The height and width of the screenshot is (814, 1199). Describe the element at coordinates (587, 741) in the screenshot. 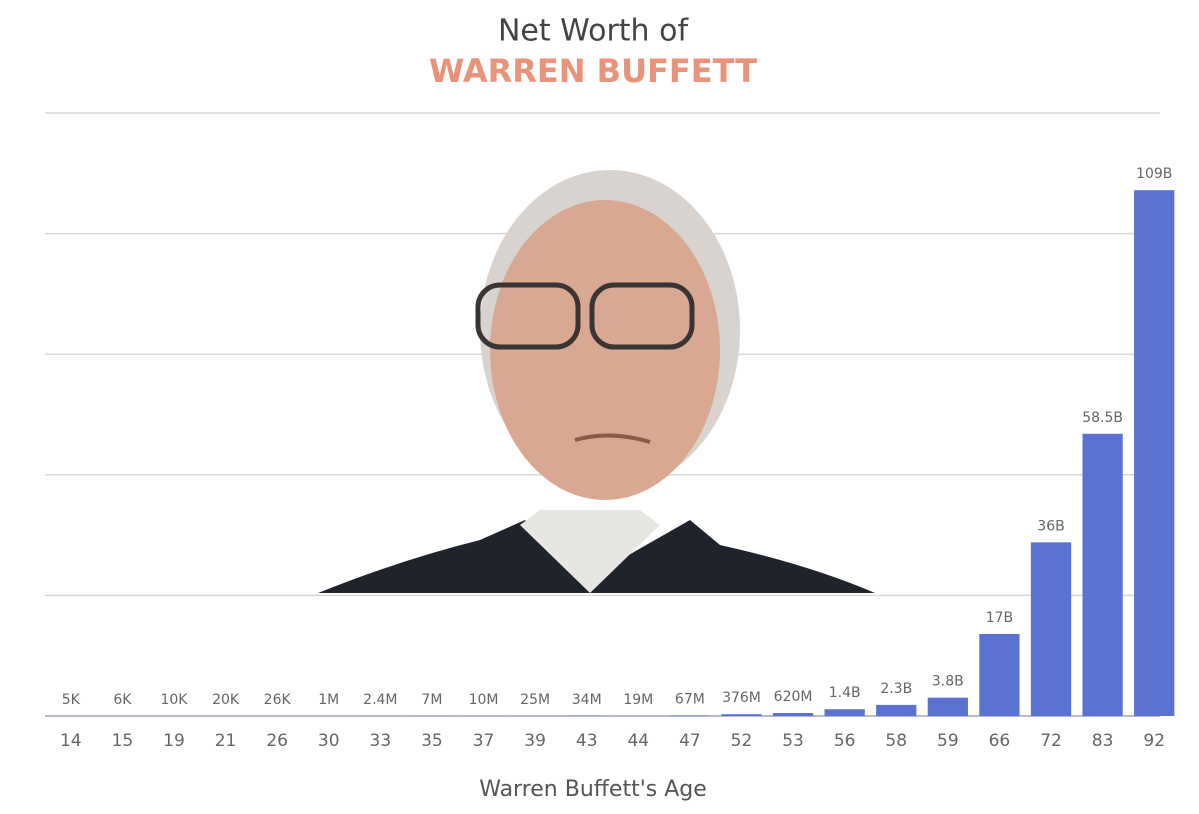

I see `x-tick-label: 43` at that location.